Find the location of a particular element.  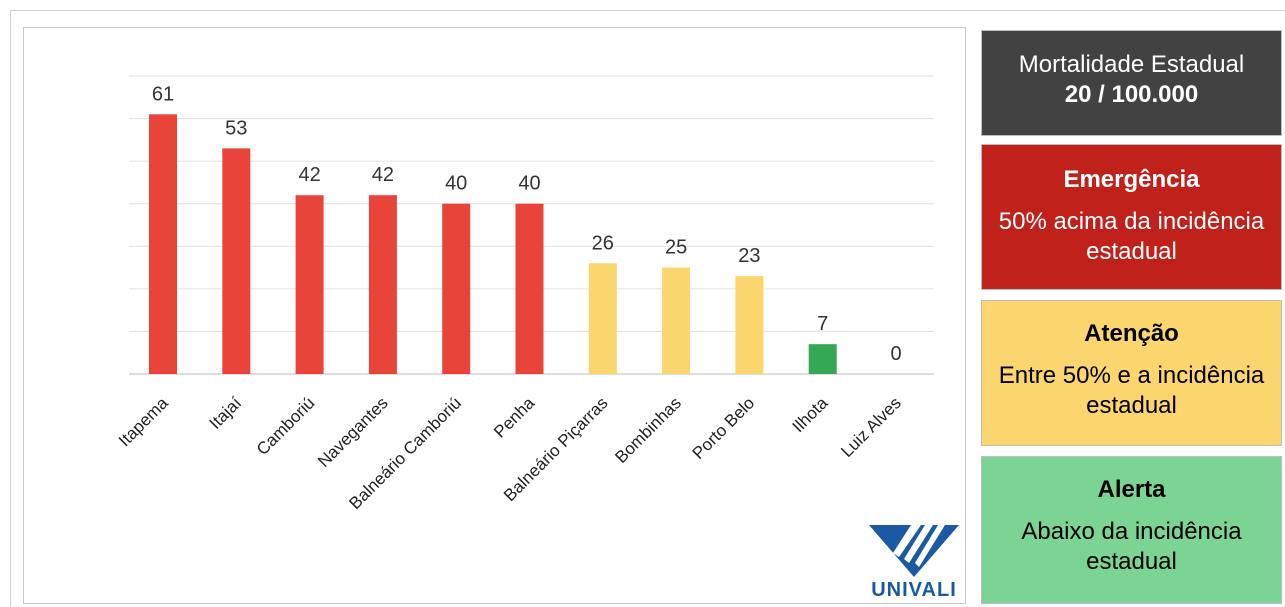

univali-logo: UNIVALI is located at coordinates (914, 563).